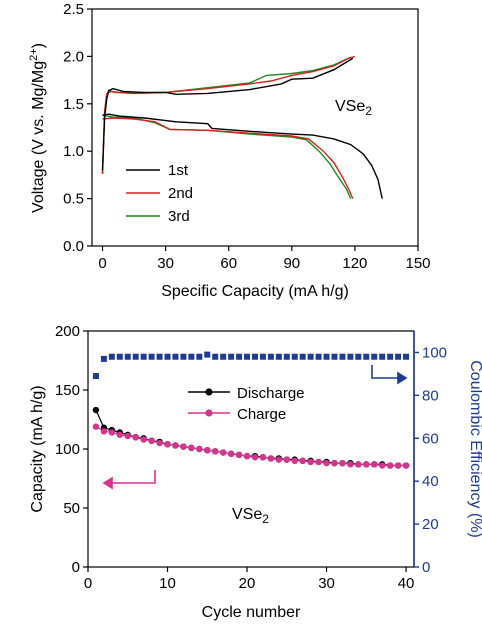  What do you see at coordinates (434, 352) in the screenshot?
I see `bottom-y2-tick-label: 100` at bounding box center [434, 352].